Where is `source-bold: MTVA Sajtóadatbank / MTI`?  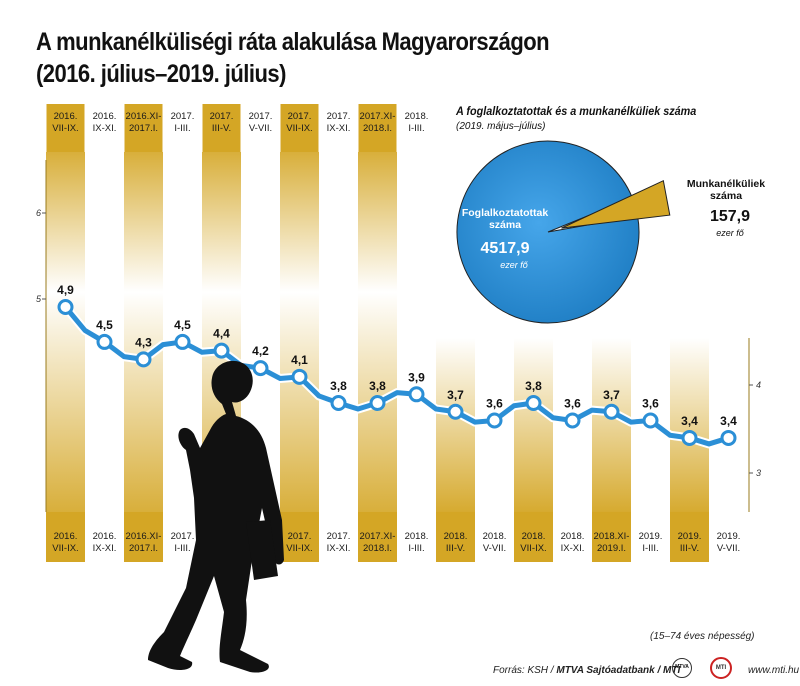
source-bold: MTVA Sajtóadatbank / MTI is located at coordinates (618, 670).